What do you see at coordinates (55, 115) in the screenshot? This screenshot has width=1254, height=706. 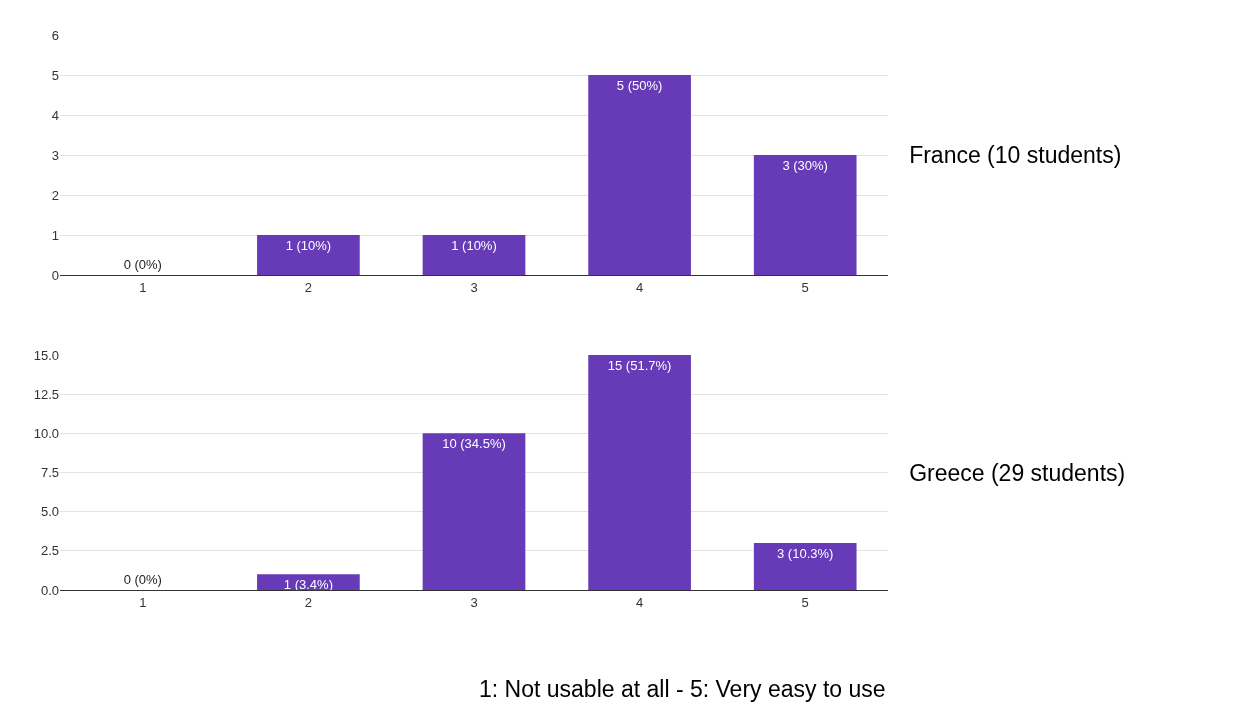 I see `y-tick-label: 4` at bounding box center [55, 115].